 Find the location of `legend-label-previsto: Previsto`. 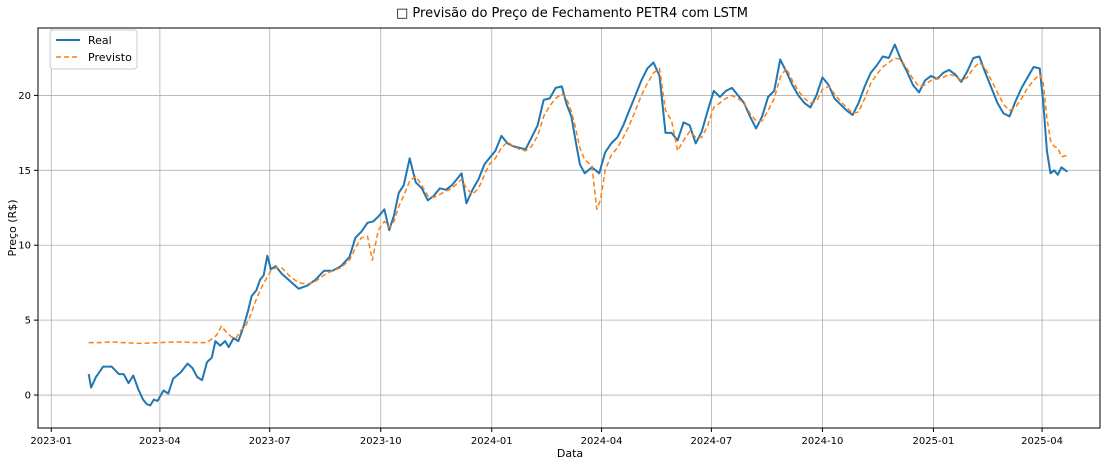

legend-label-previsto: Previsto is located at coordinates (110, 57).